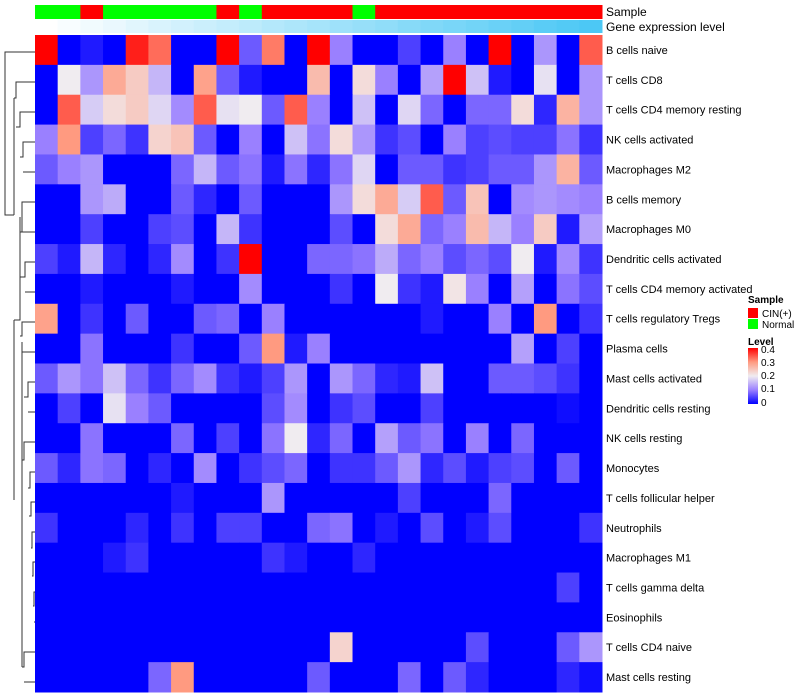 This screenshot has width=800, height=700. What do you see at coordinates (633, 469) in the screenshot?
I see `row-label: Monocytes` at bounding box center [633, 469].